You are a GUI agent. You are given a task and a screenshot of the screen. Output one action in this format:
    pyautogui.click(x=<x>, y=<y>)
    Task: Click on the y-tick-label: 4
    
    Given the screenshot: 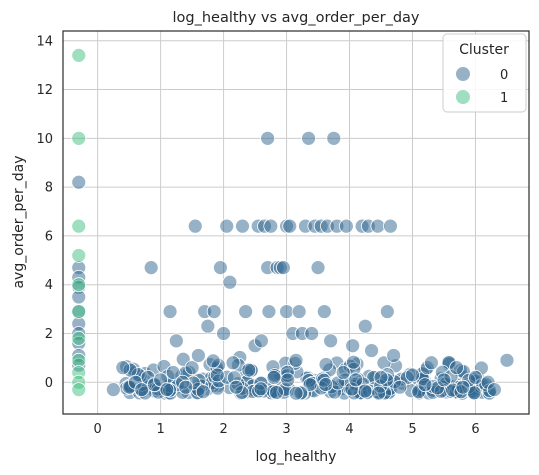 What is the action you would take?
    pyautogui.click(x=49, y=285)
    